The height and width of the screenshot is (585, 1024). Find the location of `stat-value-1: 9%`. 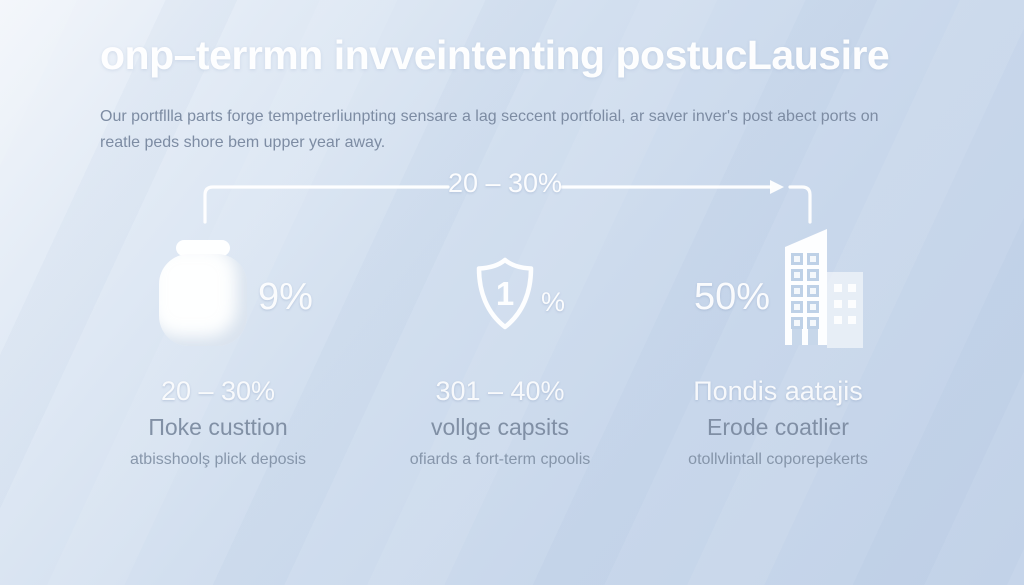

stat-value-1: 9% is located at coordinates (285, 297).